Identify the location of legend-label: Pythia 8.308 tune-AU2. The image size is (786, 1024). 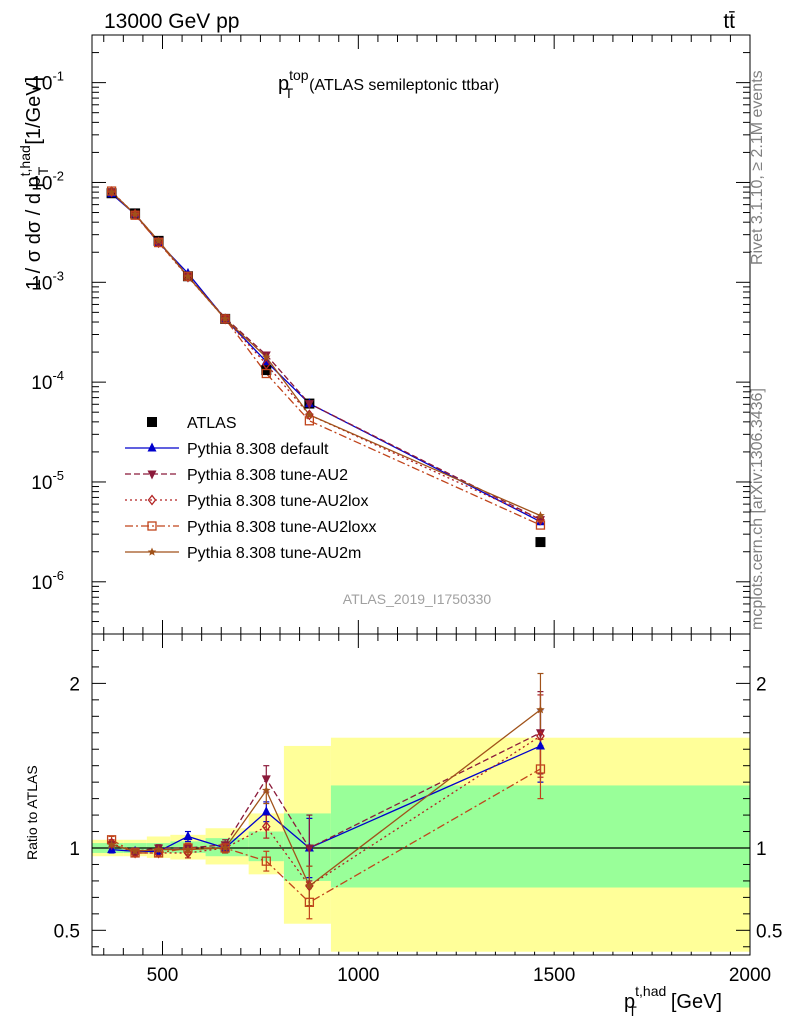
(267, 475).